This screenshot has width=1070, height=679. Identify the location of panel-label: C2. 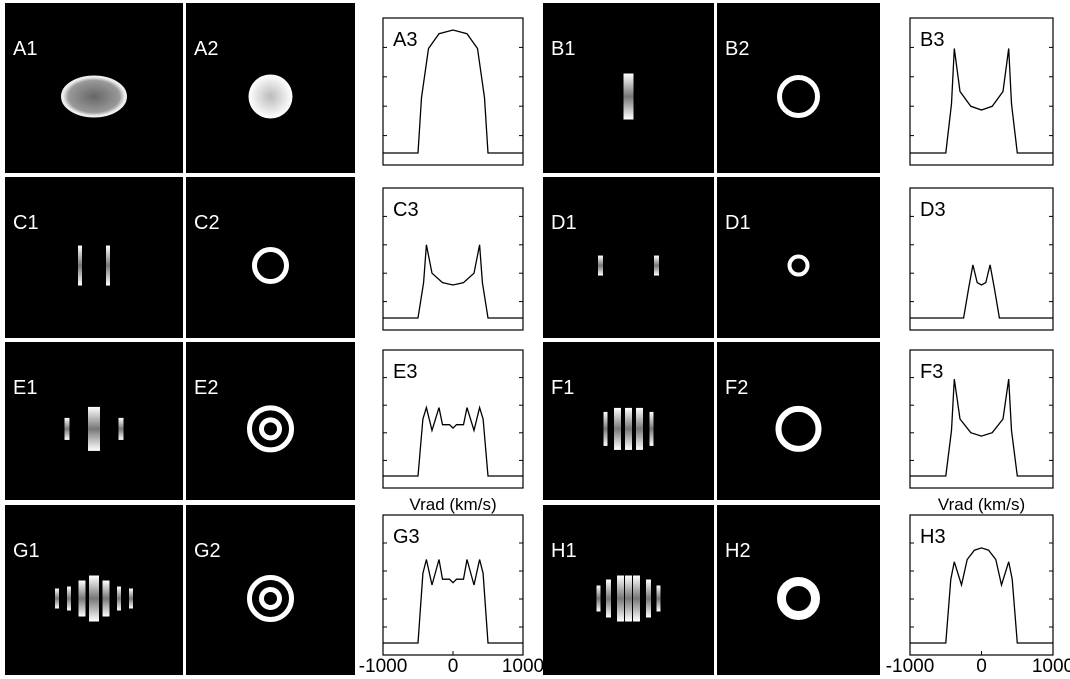
(207, 223).